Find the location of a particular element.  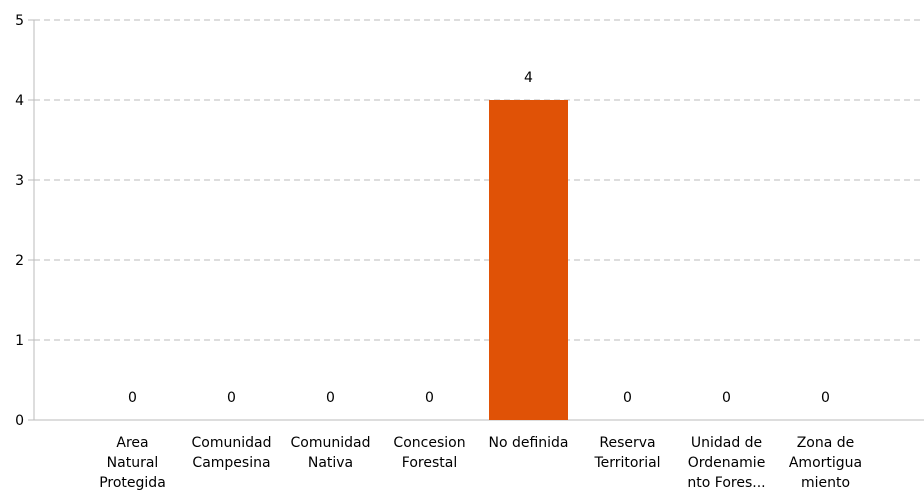

category-label-line: Campesina is located at coordinates (231, 463).